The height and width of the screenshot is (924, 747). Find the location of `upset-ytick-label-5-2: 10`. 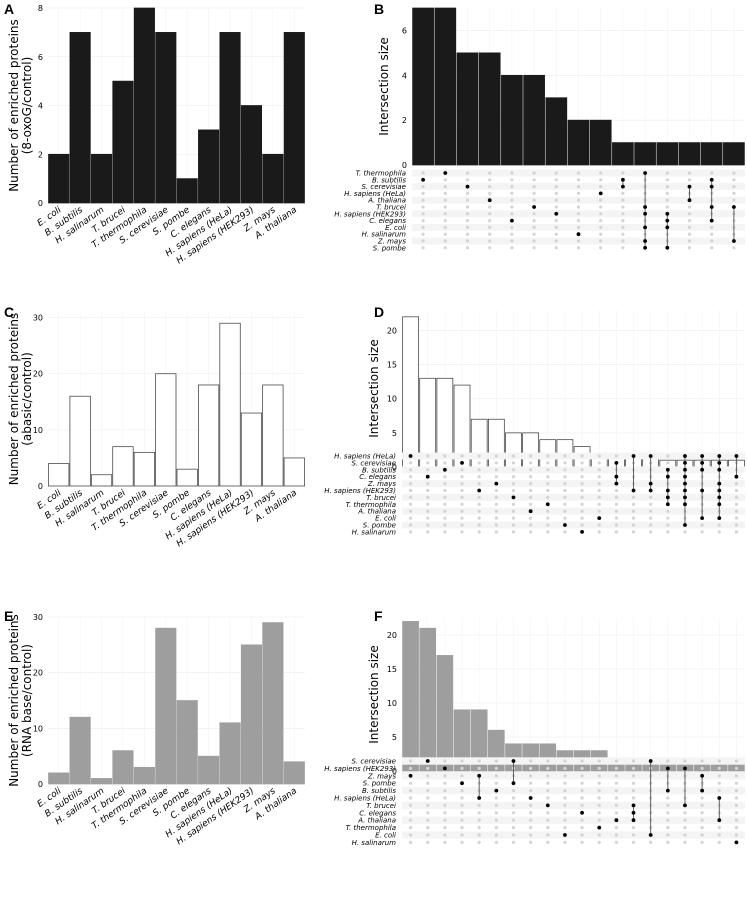

upset-ytick-label-5-2: 10 is located at coordinates (392, 703).